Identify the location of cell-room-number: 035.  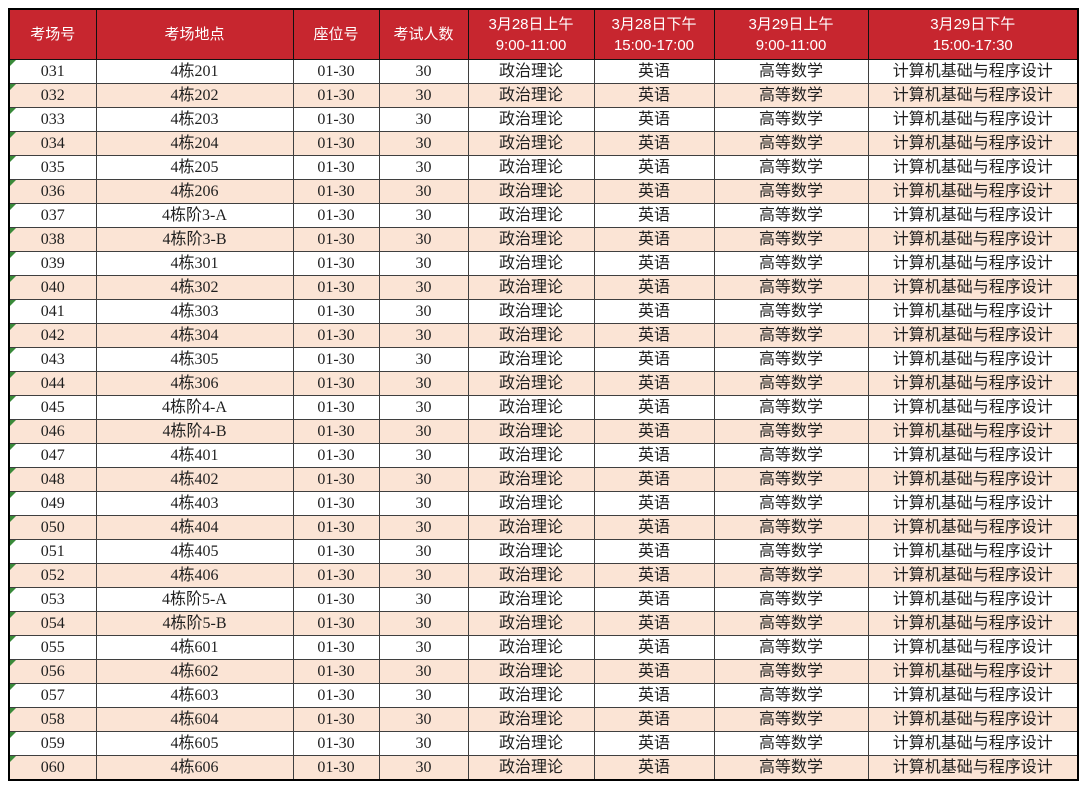
(52, 167).